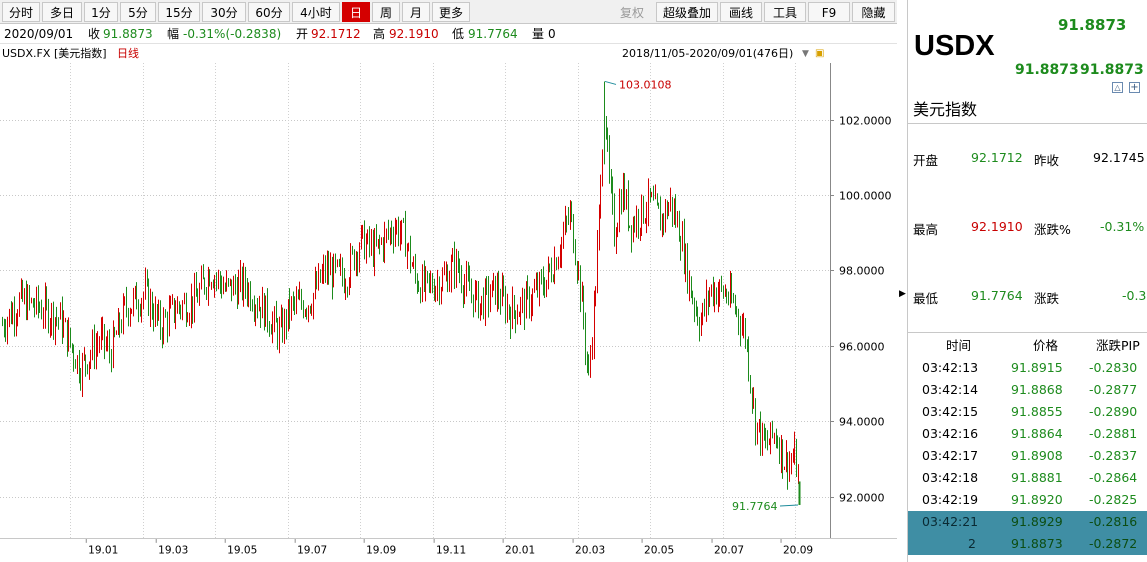 This screenshot has height=562, width=1147. What do you see at coordinates (1047, 70) in the screenshot?
I see `panel-bid: 91.8873` at bounding box center [1047, 70].